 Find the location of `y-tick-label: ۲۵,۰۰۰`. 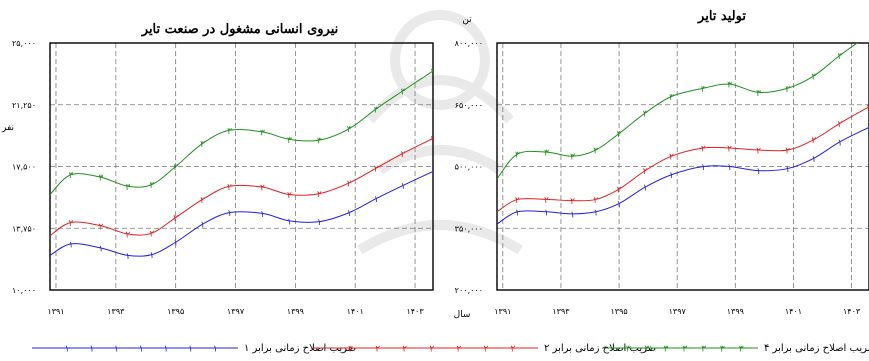

y-tick-label: ۲۵,۰۰۰ is located at coordinates (24, 43).